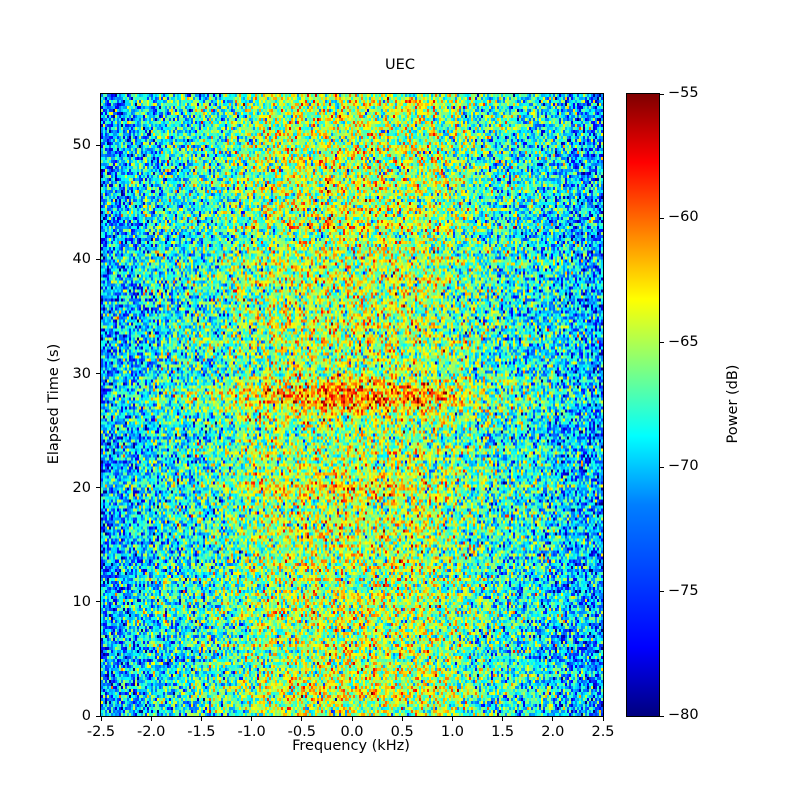 The height and width of the screenshot is (800, 800). Describe the element at coordinates (683, 590) in the screenshot. I see `colorbar-tick-label: −75` at that location.